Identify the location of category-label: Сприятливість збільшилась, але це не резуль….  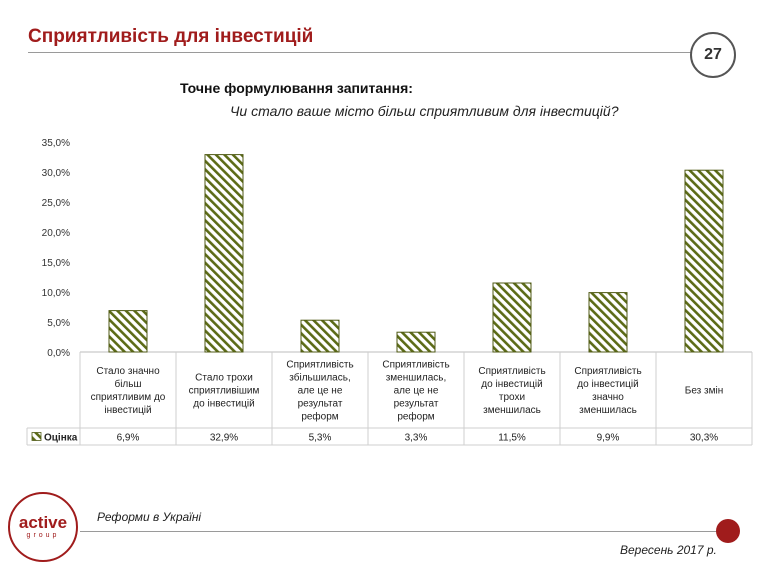
(319, 391).